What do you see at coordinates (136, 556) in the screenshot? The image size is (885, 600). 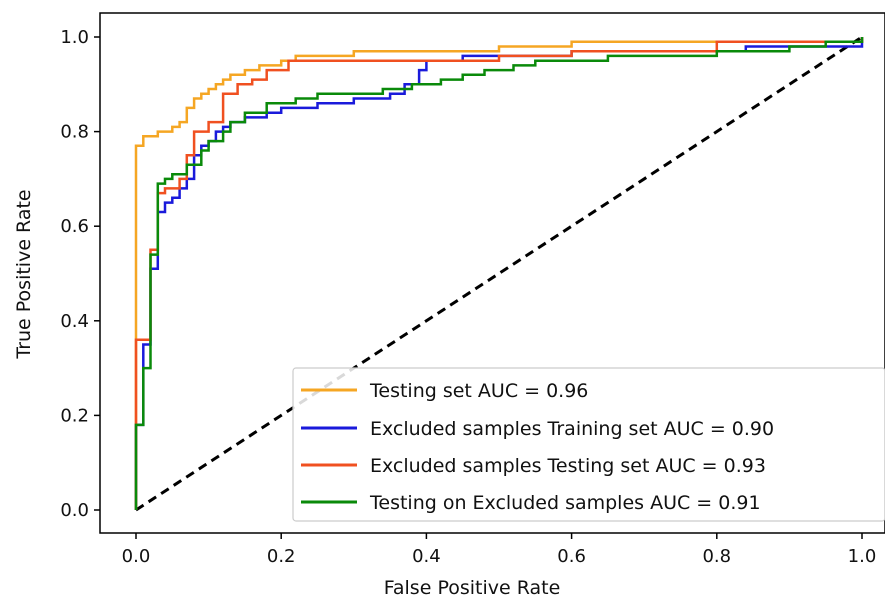 I see `x-tick-label: 0.0` at bounding box center [136, 556].